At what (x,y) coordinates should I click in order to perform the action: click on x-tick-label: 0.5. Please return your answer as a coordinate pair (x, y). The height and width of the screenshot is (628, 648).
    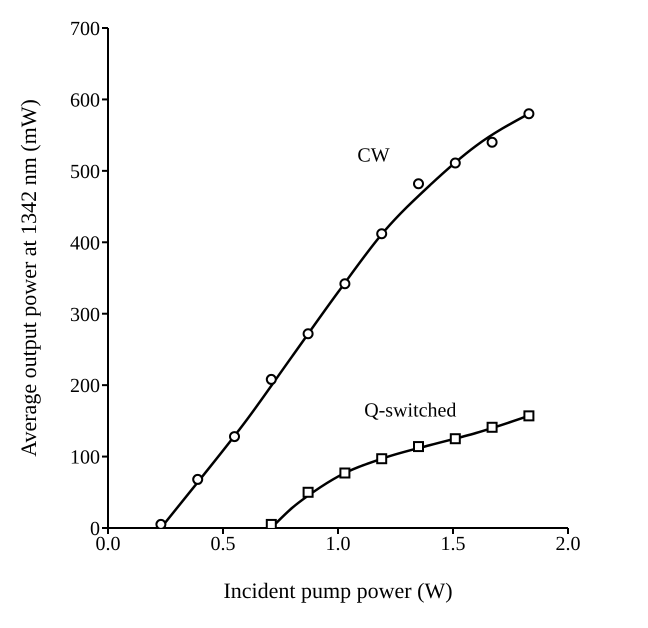
    Looking at the image, I should click on (223, 544).